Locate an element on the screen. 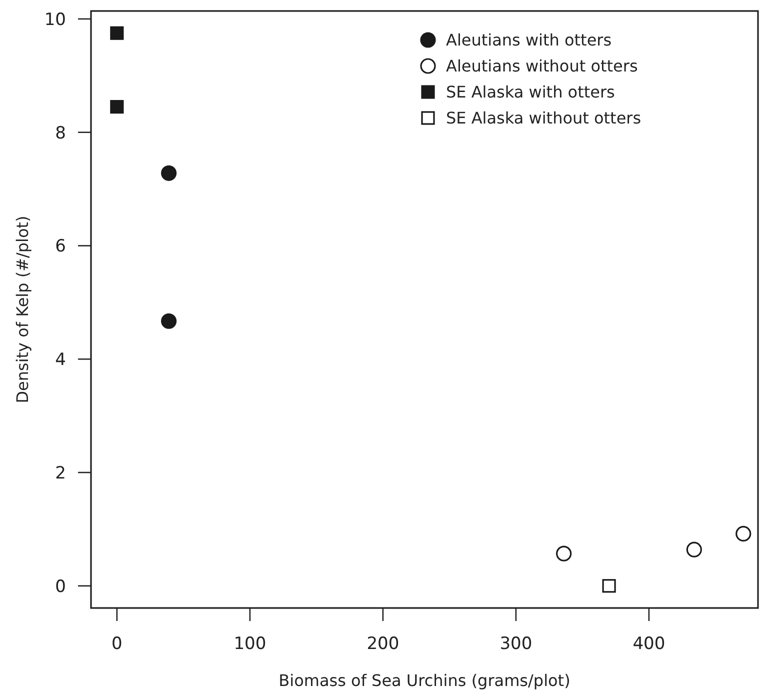  y-tick-label: 8 is located at coordinates (60, 133).